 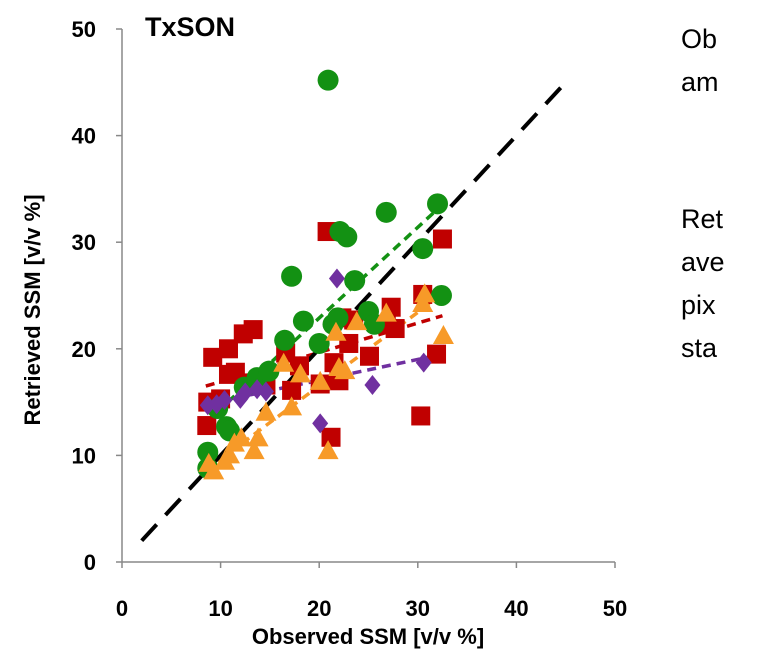 I want to click on x-tick-label: 10, so click(x=220, y=608).